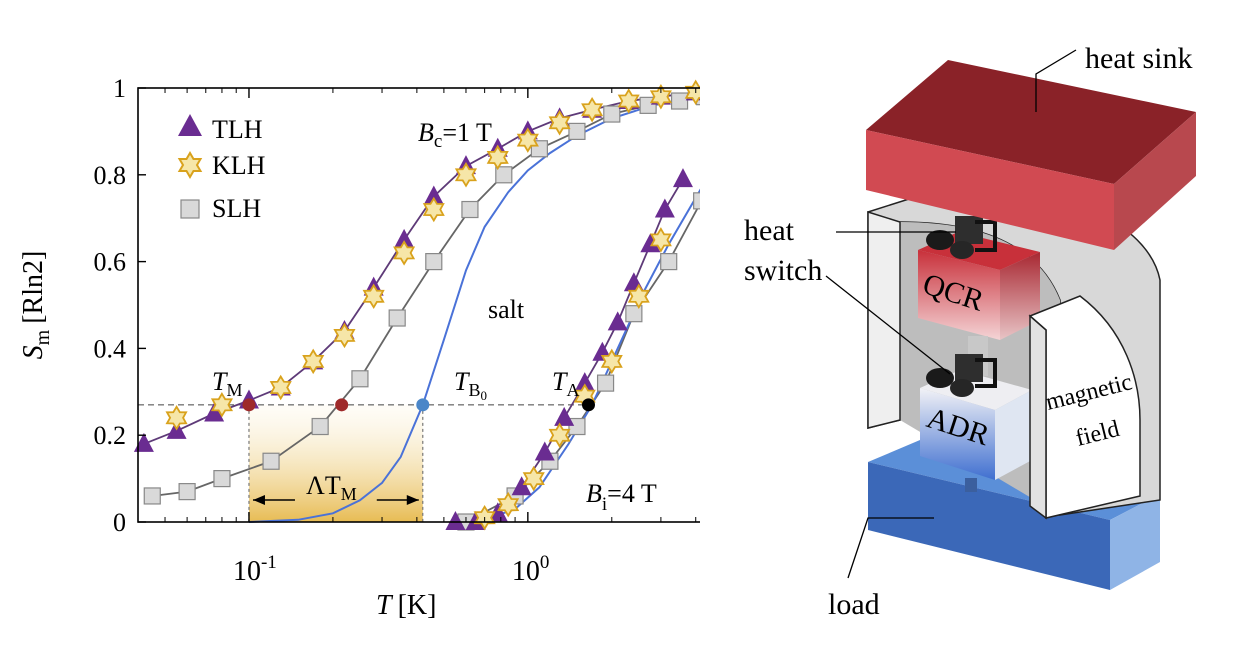 The image size is (1245, 653). What do you see at coordinates (110, 348) in the screenshot?
I see `y-tick-label: 0.4` at bounding box center [110, 348].